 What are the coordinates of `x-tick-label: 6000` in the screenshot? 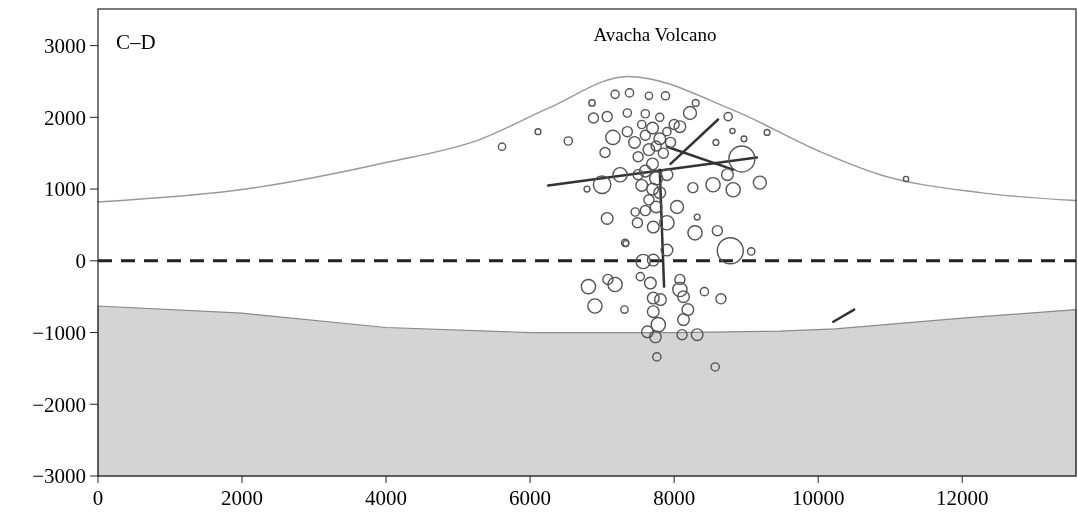 It's located at (530, 498).